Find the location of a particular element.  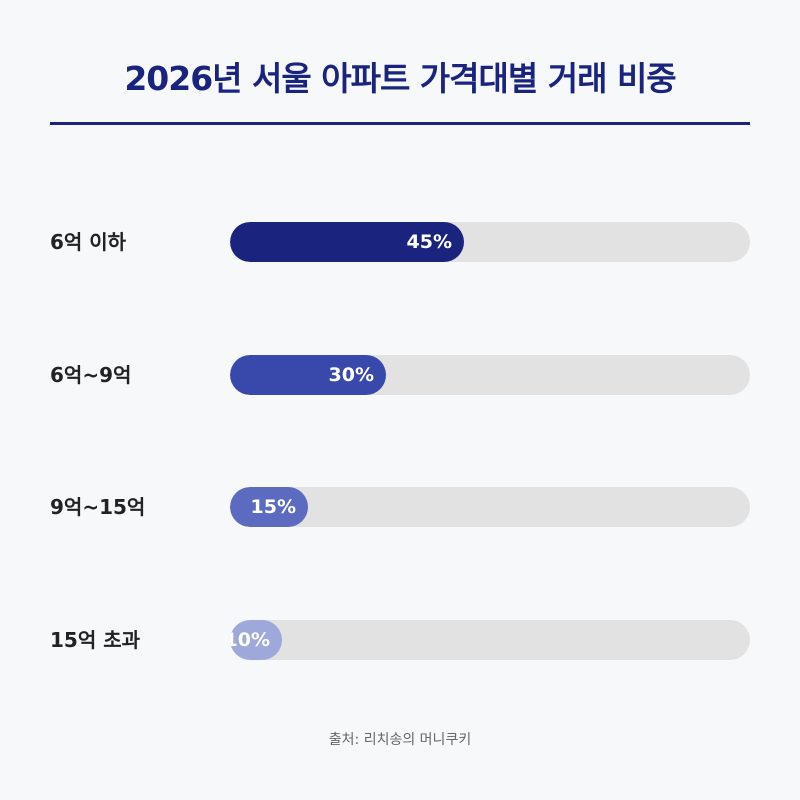

bar-track: 45% is located at coordinates (490, 242).